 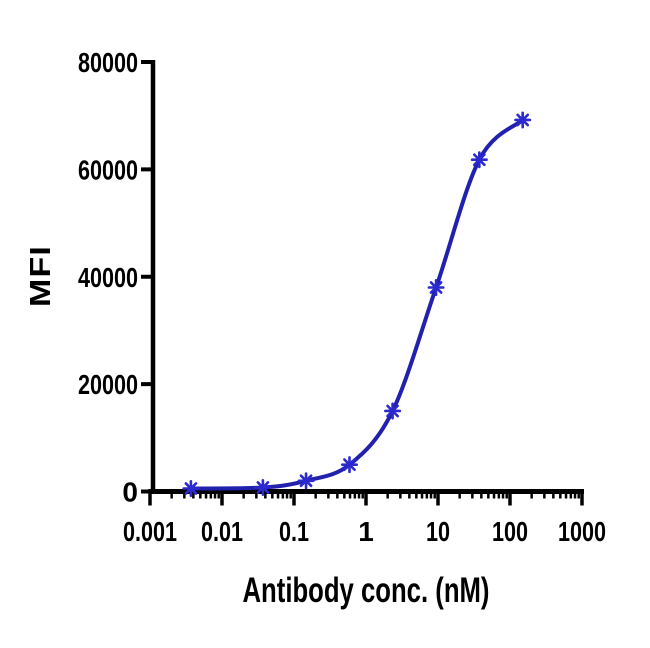 I want to click on y-tick-label: 60000, so click(x=108, y=169).